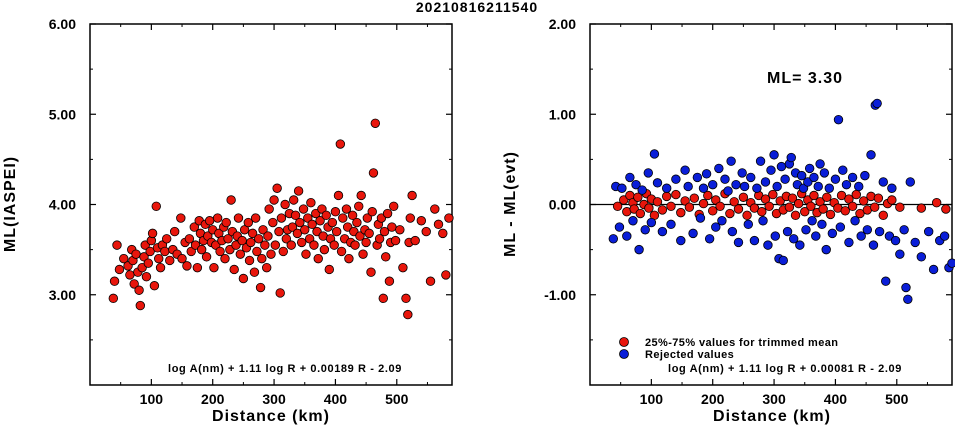 This screenshot has height=428, width=955. I want to click on y-tick-label: 1.00, so click(562, 114).